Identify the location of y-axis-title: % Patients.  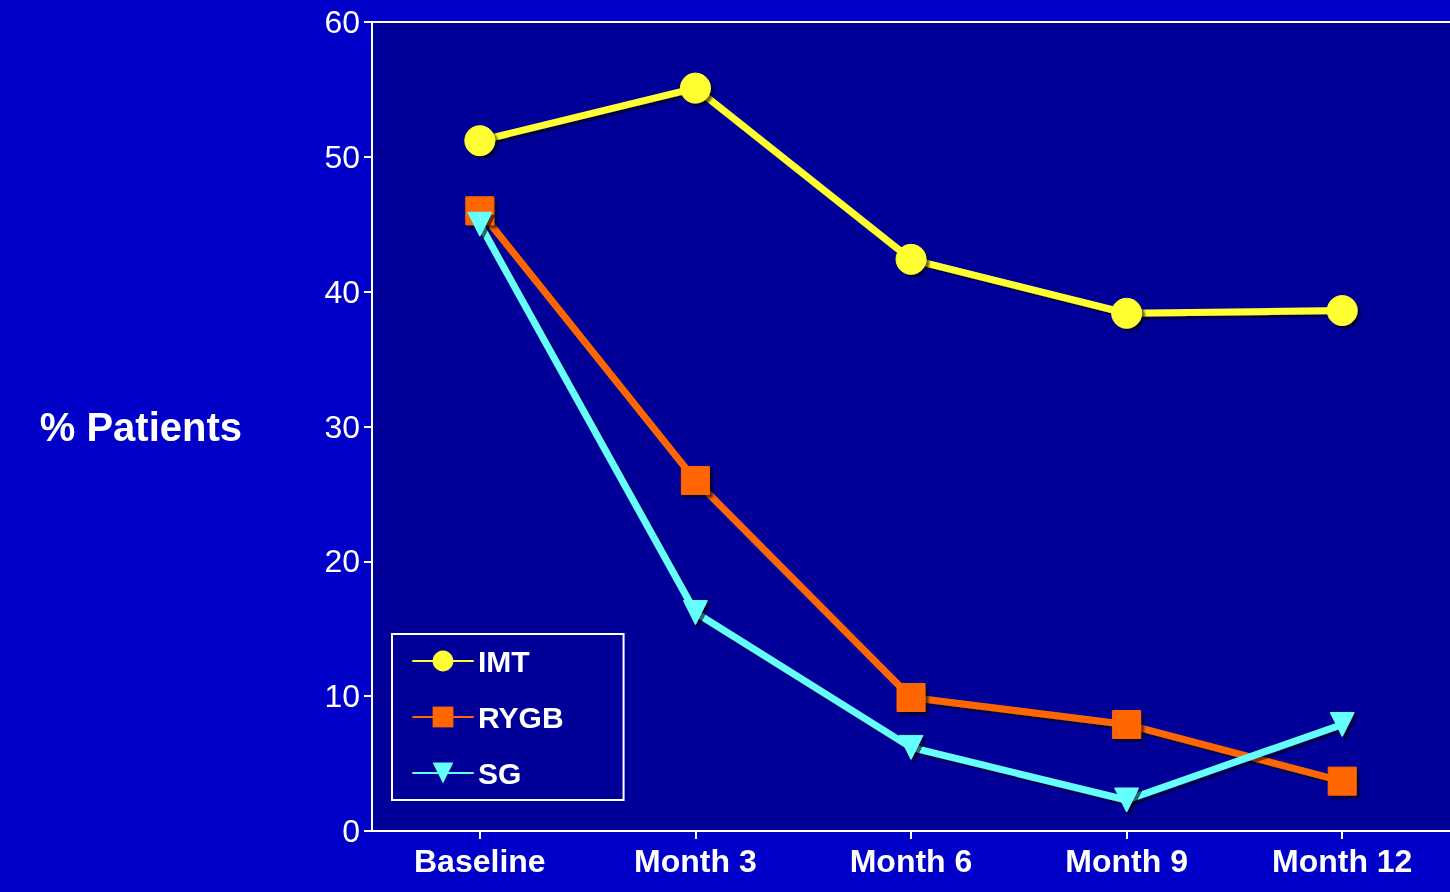
(140, 426).